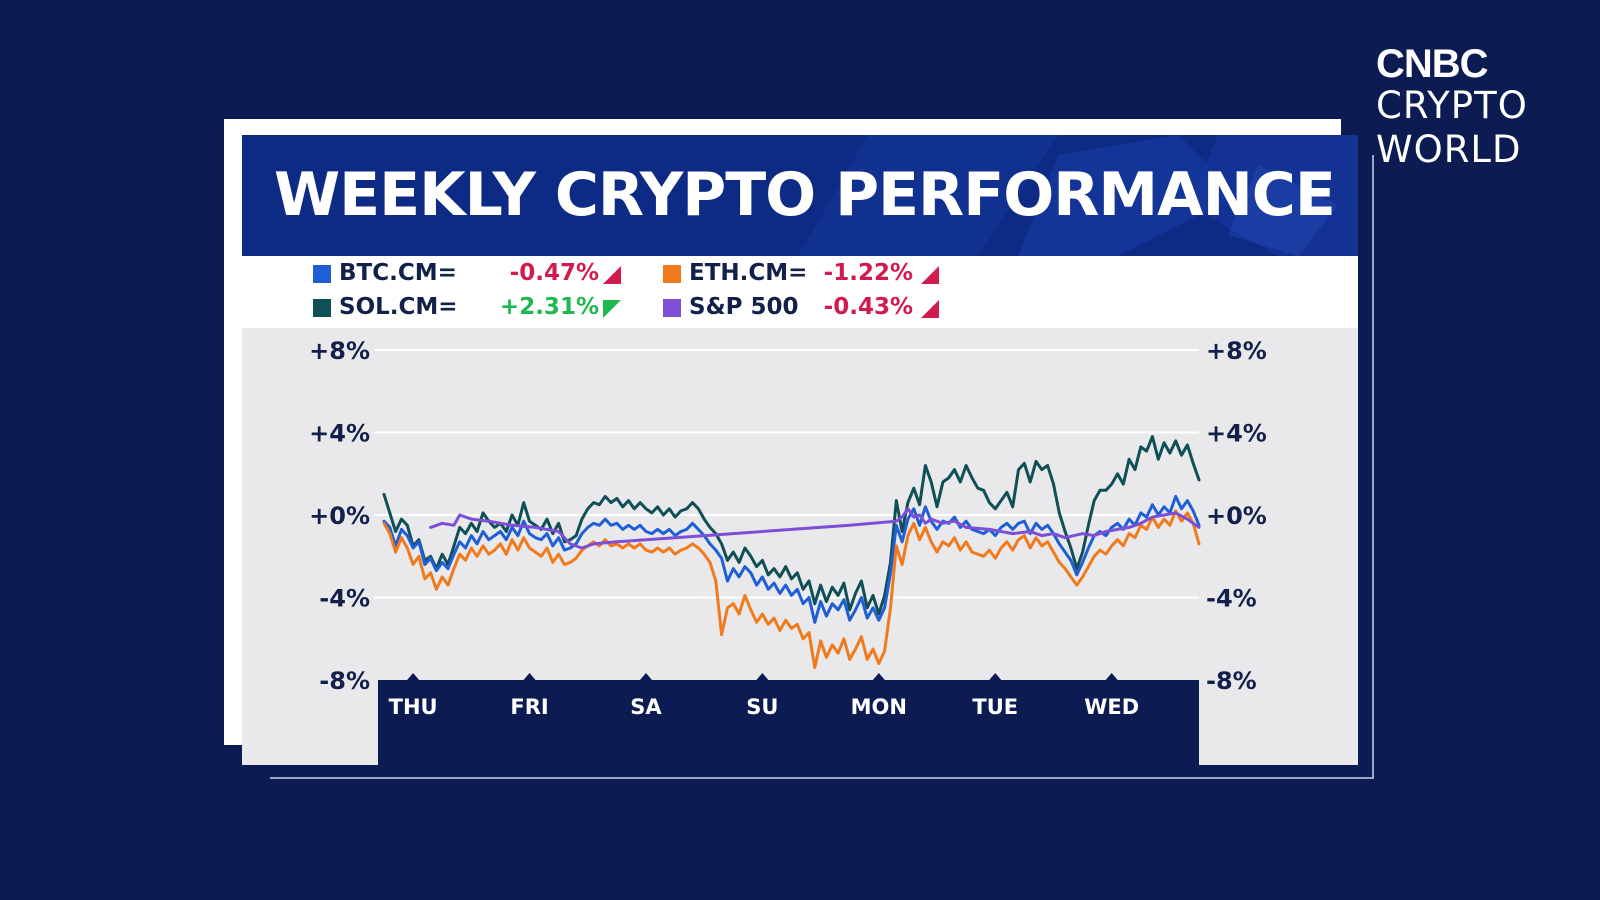  I want to click on y-tick-label-left: -8%, so click(344, 681).